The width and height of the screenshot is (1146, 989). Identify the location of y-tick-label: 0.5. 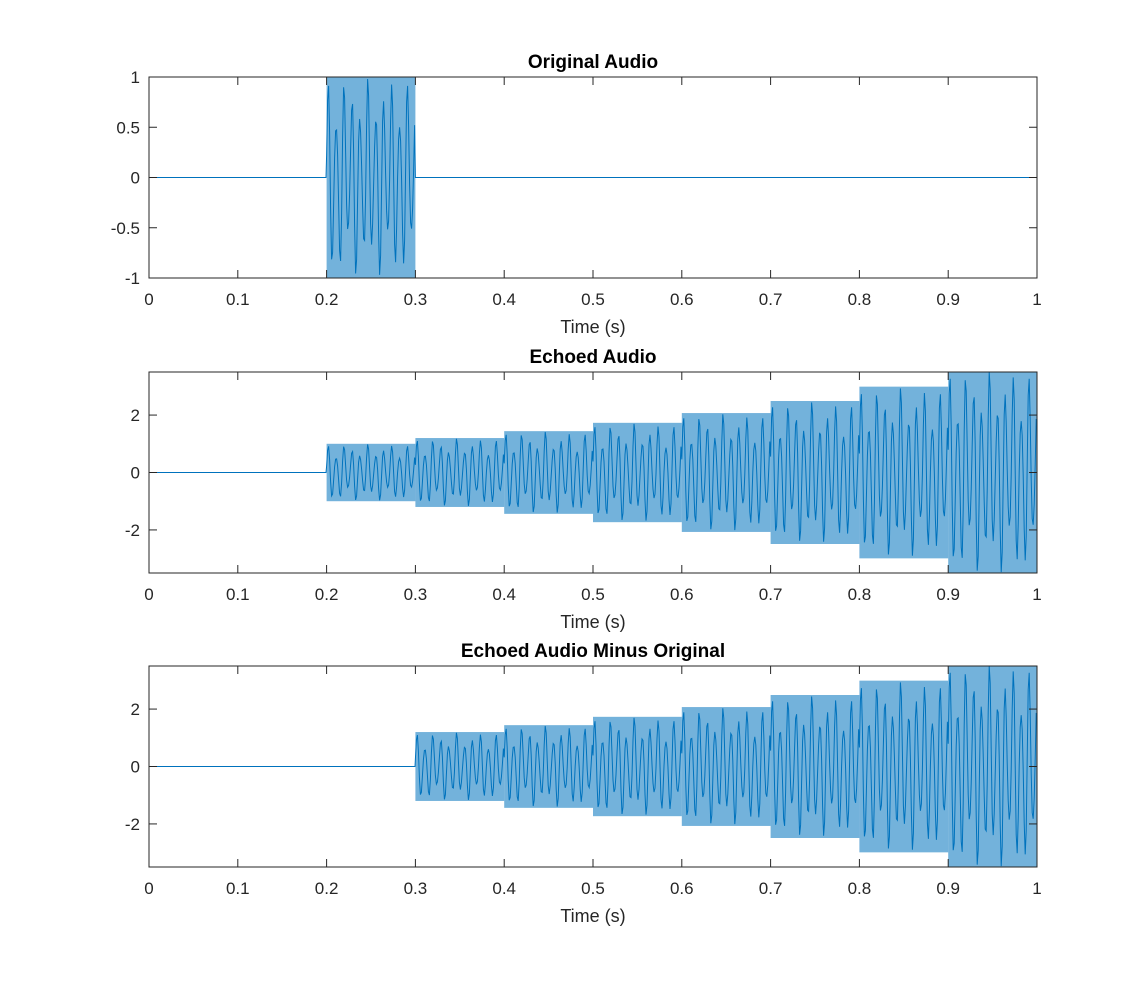
(128, 127).